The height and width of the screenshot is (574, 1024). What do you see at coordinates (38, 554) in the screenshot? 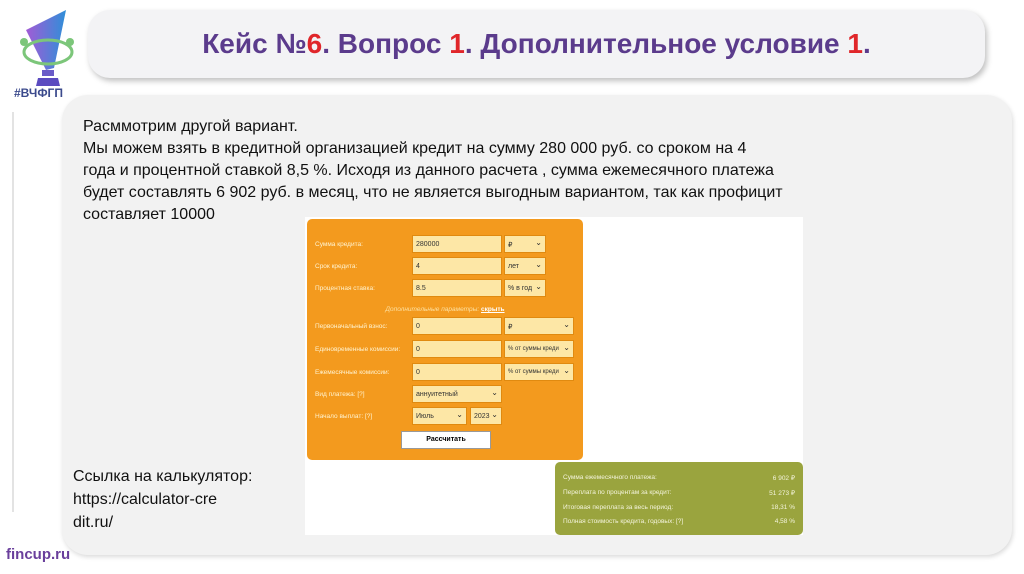
I see `footer-brand: fincup.ru` at bounding box center [38, 554].